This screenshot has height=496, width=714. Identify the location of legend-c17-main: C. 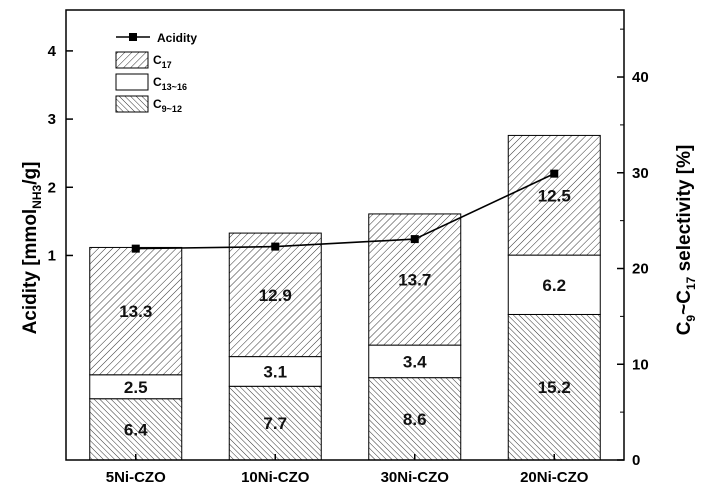
(157, 60).